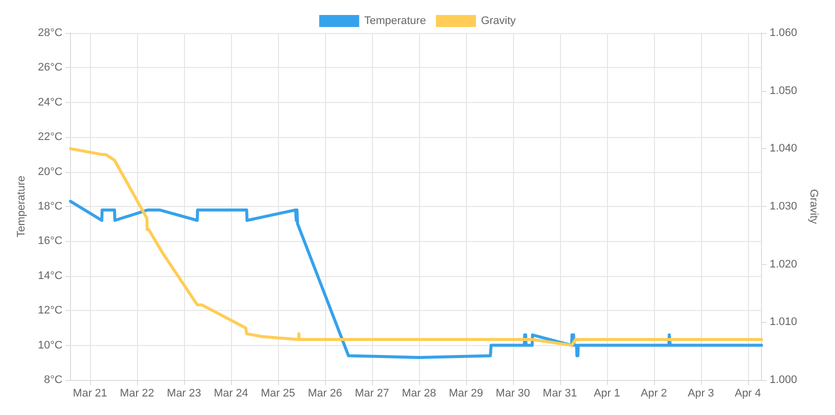 The width and height of the screenshot is (835, 415). I want to click on y2-tick-label: 1.010, so click(784, 322).